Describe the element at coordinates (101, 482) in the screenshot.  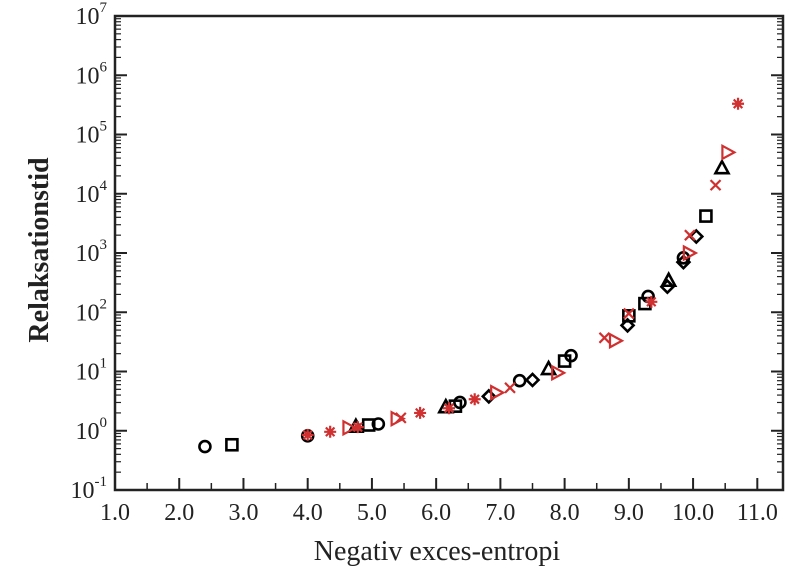
I see `y-tick-exponent: -1` at that location.